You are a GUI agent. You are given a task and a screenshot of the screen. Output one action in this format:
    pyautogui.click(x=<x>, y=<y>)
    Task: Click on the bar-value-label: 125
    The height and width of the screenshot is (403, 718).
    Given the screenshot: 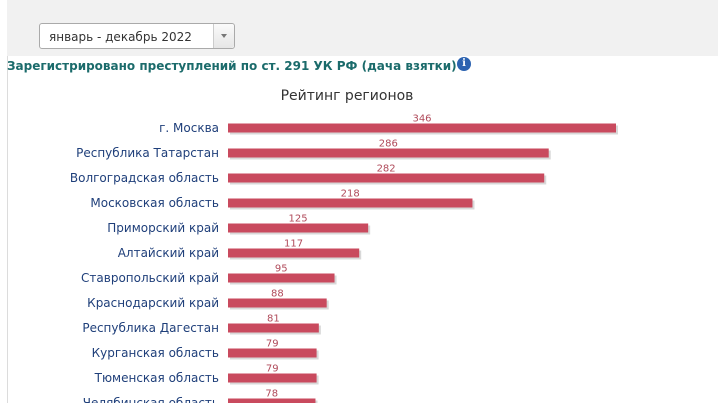 What is the action you would take?
    pyautogui.click(x=298, y=219)
    